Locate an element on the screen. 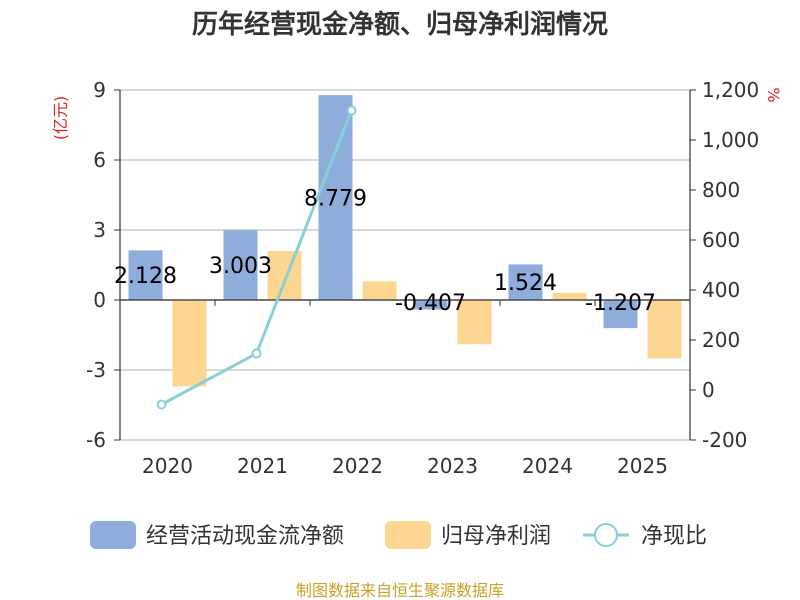 Image resolution: width=800 pixels, height=600 pixels. legend: 经营活动现金流净额 归母净利润 净现比 is located at coordinates (398, 535).